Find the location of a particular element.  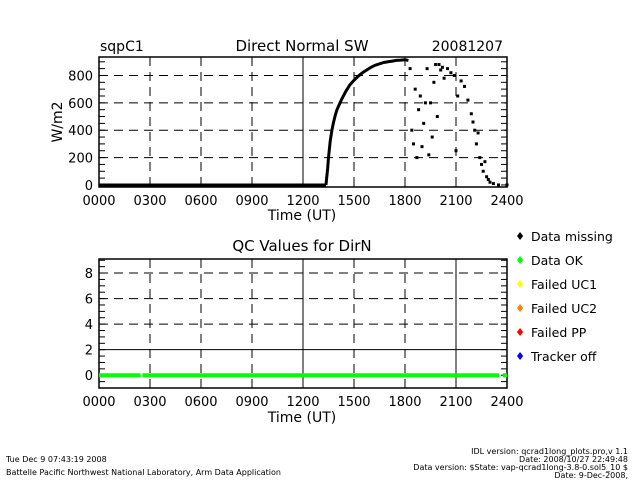

y-tick-label: 200 is located at coordinates (80, 159).